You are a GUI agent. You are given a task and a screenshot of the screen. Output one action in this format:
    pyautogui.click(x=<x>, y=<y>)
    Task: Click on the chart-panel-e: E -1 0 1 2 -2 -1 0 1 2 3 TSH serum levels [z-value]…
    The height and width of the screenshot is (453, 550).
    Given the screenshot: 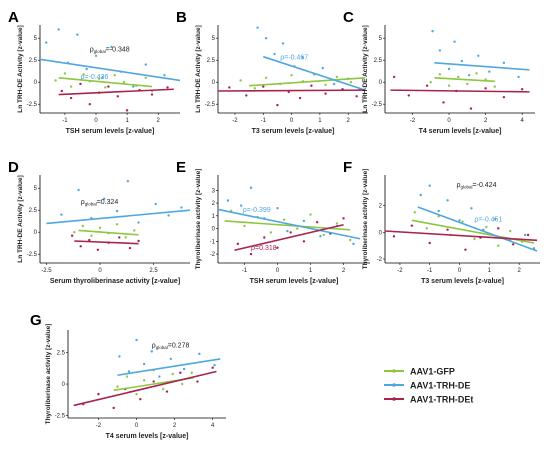 What is the action you would take?
    pyautogui.click(x=273, y=222)
    